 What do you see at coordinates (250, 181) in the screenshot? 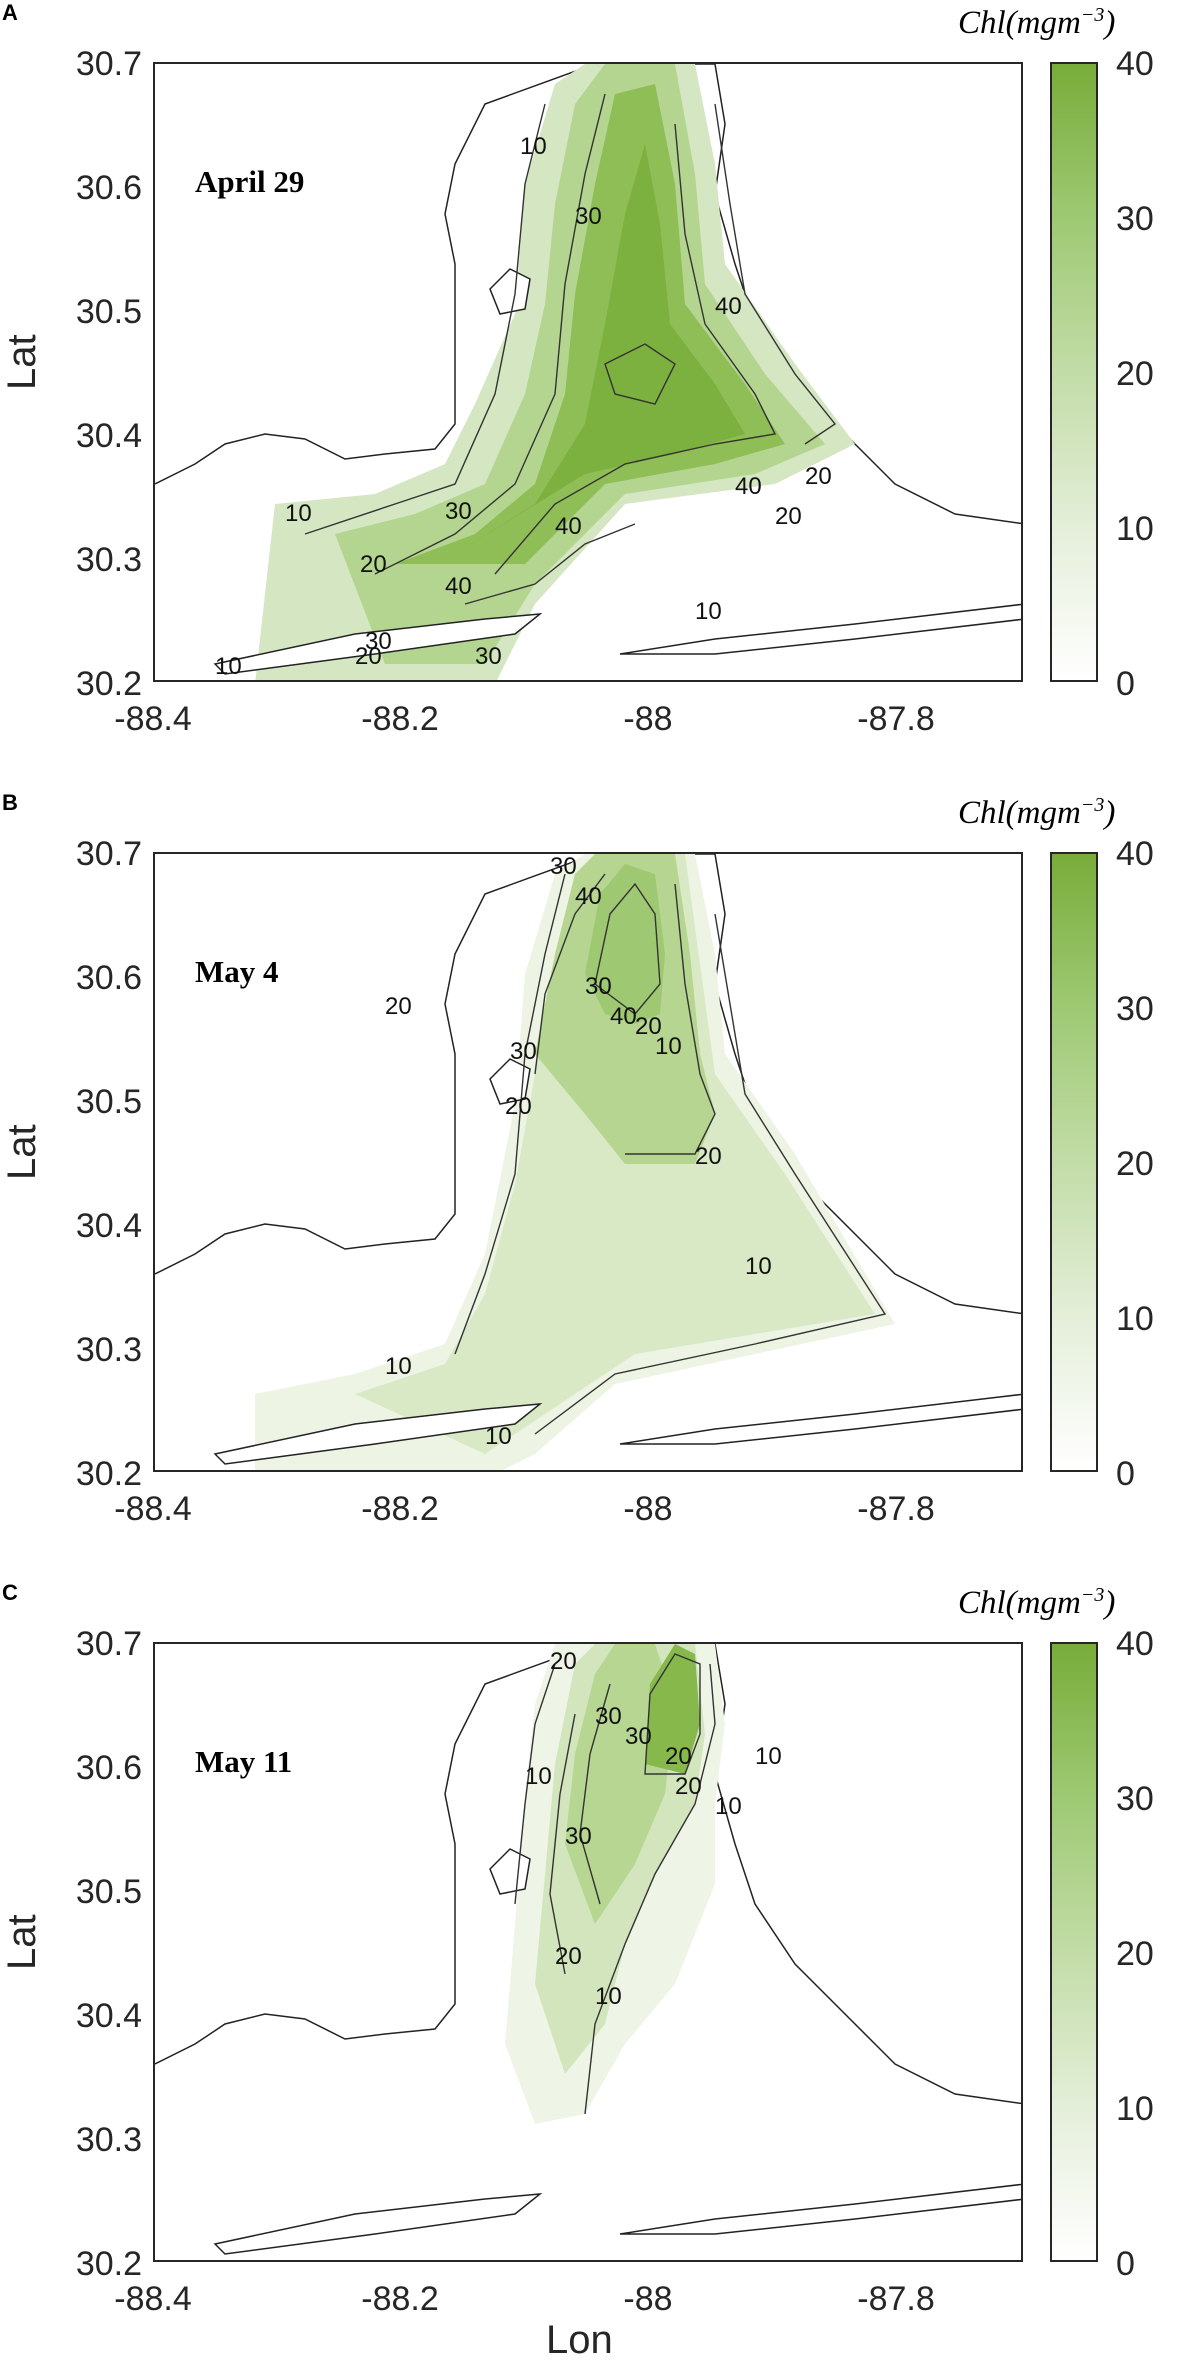
I see `date-label: April 29` at bounding box center [250, 181].